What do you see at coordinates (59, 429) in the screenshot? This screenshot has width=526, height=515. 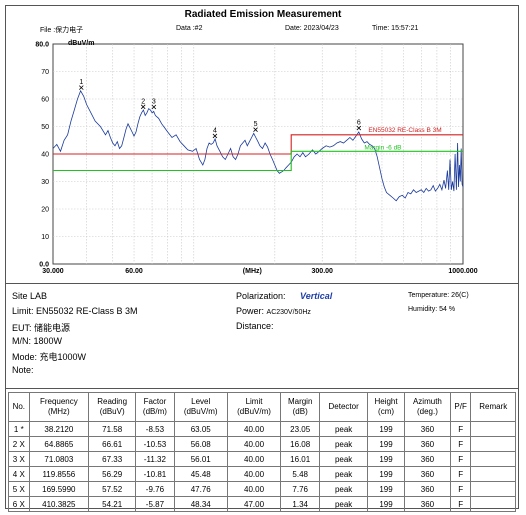 I see `table-cell: 38.2120` at bounding box center [59, 429].